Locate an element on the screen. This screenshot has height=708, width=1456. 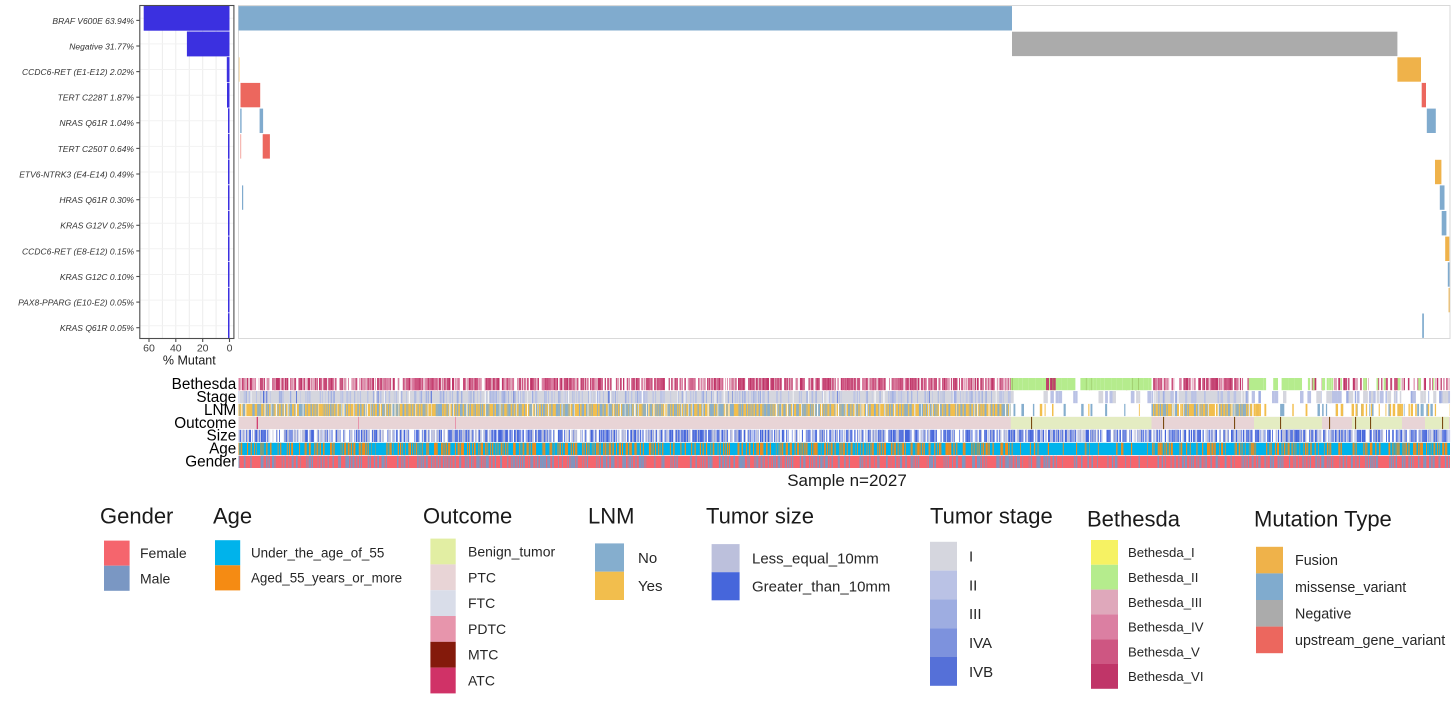
svg-text: upstream_gene_variant is located at coordinates (1370, 641).